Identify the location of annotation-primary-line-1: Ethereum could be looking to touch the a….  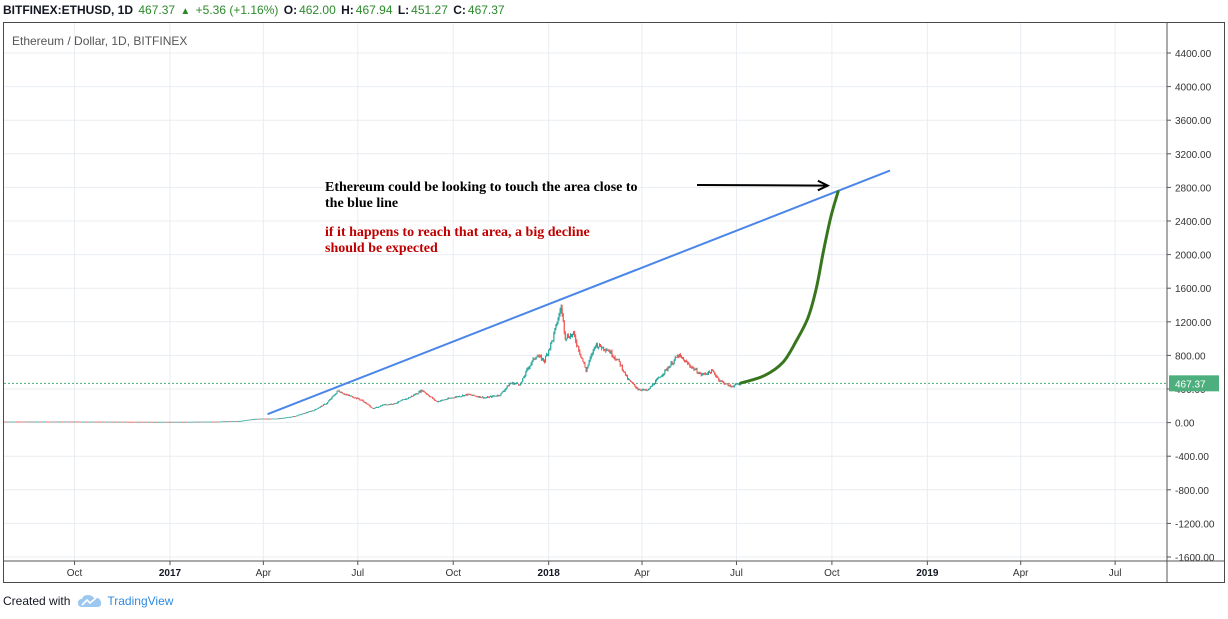
(481, 187).